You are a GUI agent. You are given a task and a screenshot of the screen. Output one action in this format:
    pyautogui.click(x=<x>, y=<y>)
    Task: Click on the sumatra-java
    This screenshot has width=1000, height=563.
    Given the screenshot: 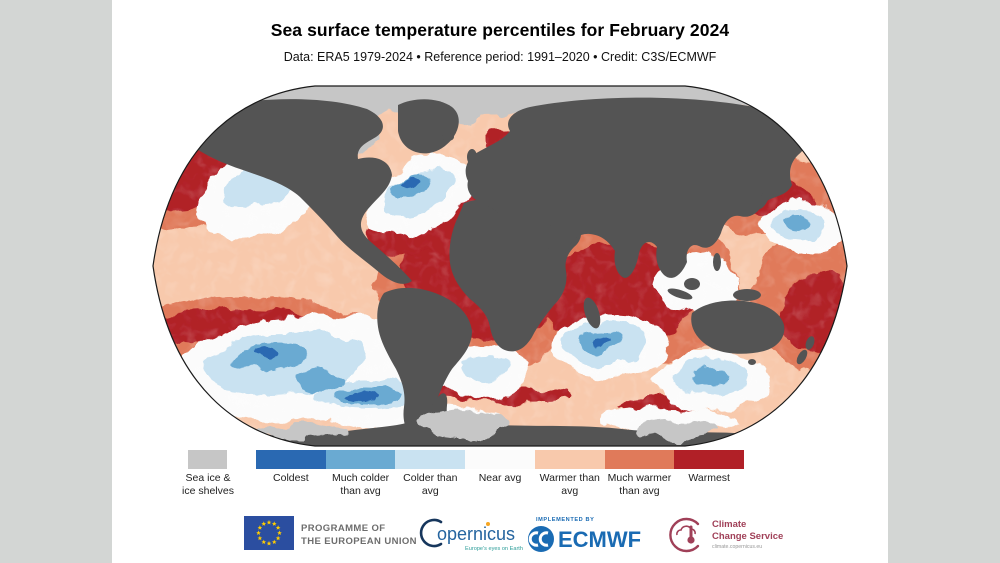 What is the action you would take?
    pyautogui.click(x=680, y=294)
    